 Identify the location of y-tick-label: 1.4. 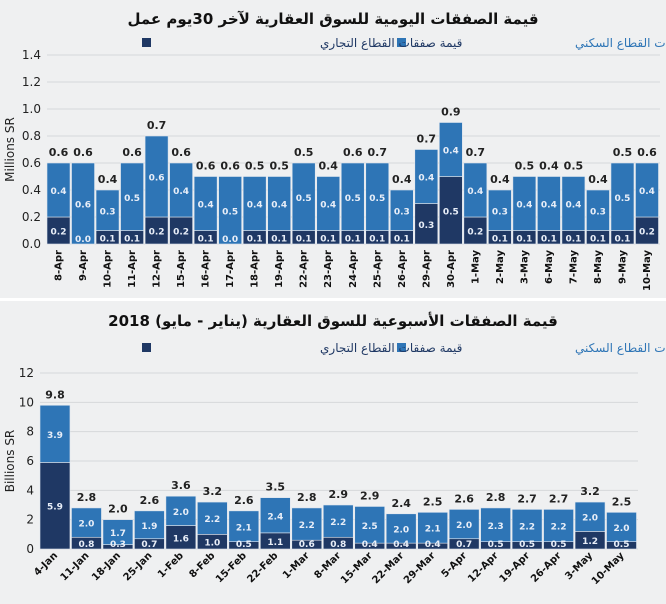
(31, 55).